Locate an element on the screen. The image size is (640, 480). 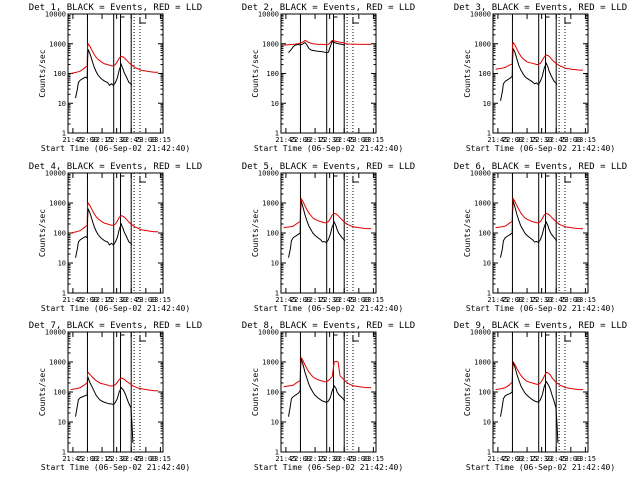
panel-title: Det 4, BLACK = Events, RED = LLD is located at coordinates (115, 167).